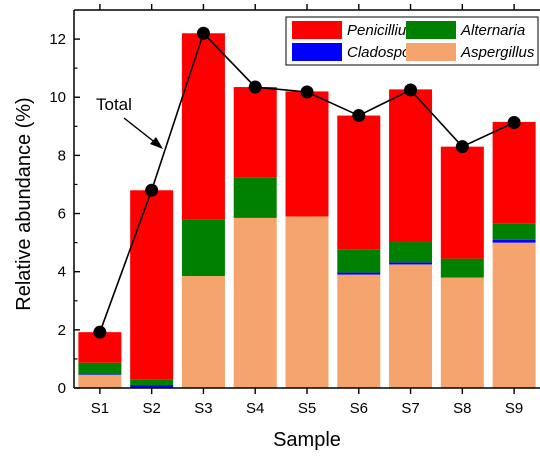 The image size is (540, 456). What do you see at coordinates (359, 261) in the screenshot?
I see `bar-s6-alternaria` at bounding box center [359, 261].